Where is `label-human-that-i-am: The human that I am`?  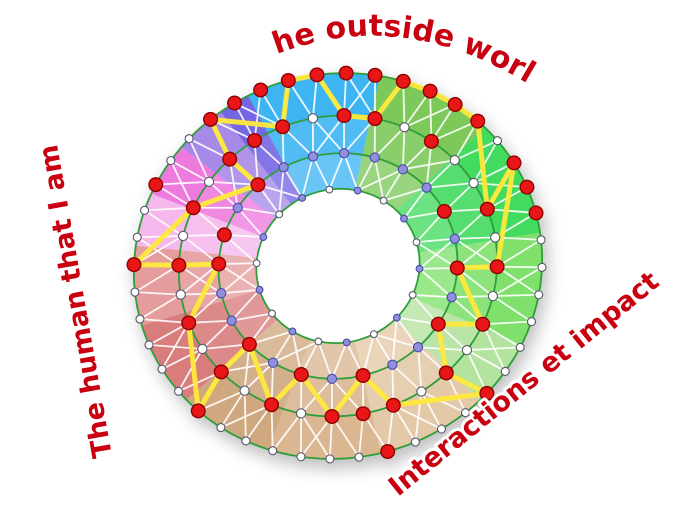
label-human-that-i-am: The human that I am is located at coordinates (76, 301).